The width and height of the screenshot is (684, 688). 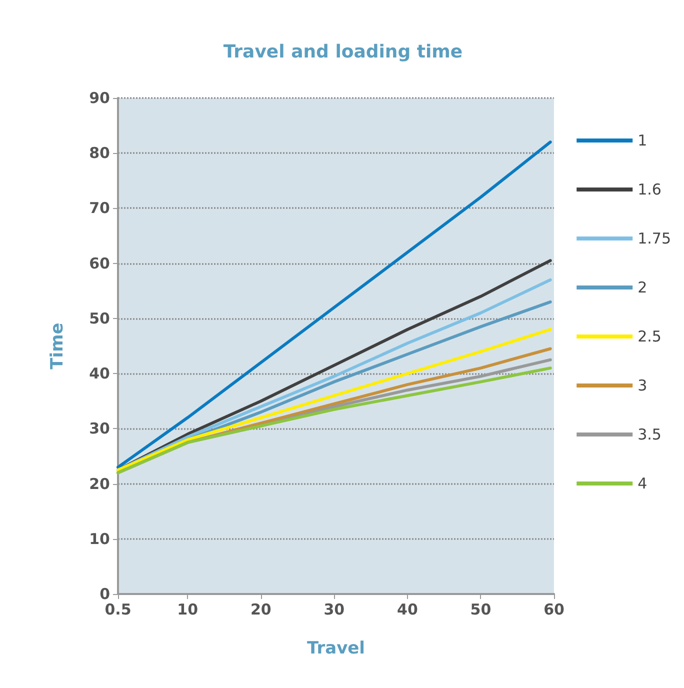 I want to click on legend-label: 3, so click(x=643, y=385).